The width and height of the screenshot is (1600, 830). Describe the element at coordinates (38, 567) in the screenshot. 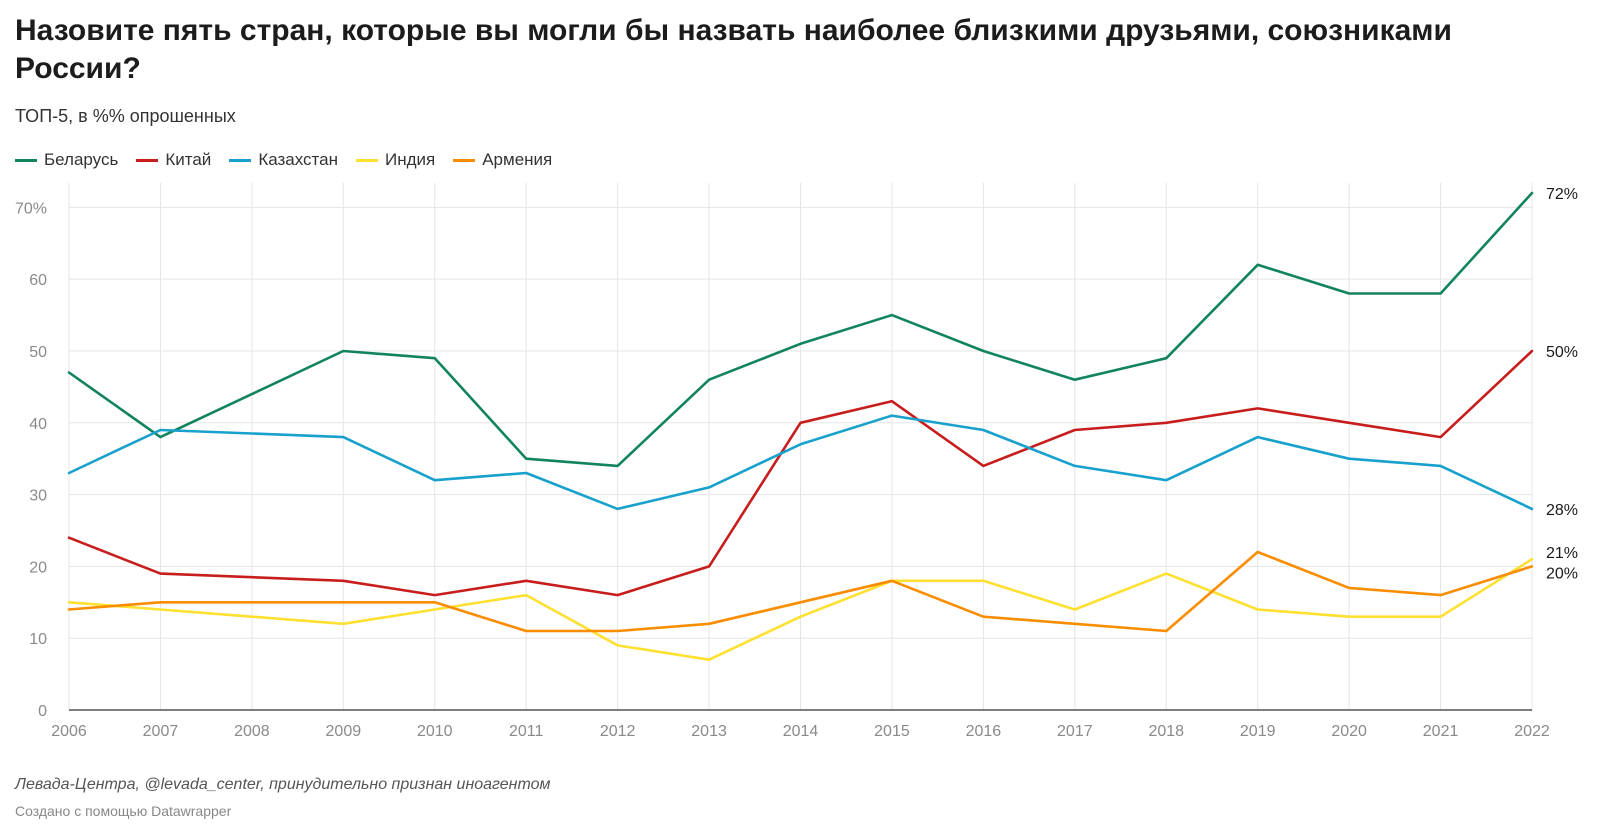

I see `y-tick-label: 20` at that location.